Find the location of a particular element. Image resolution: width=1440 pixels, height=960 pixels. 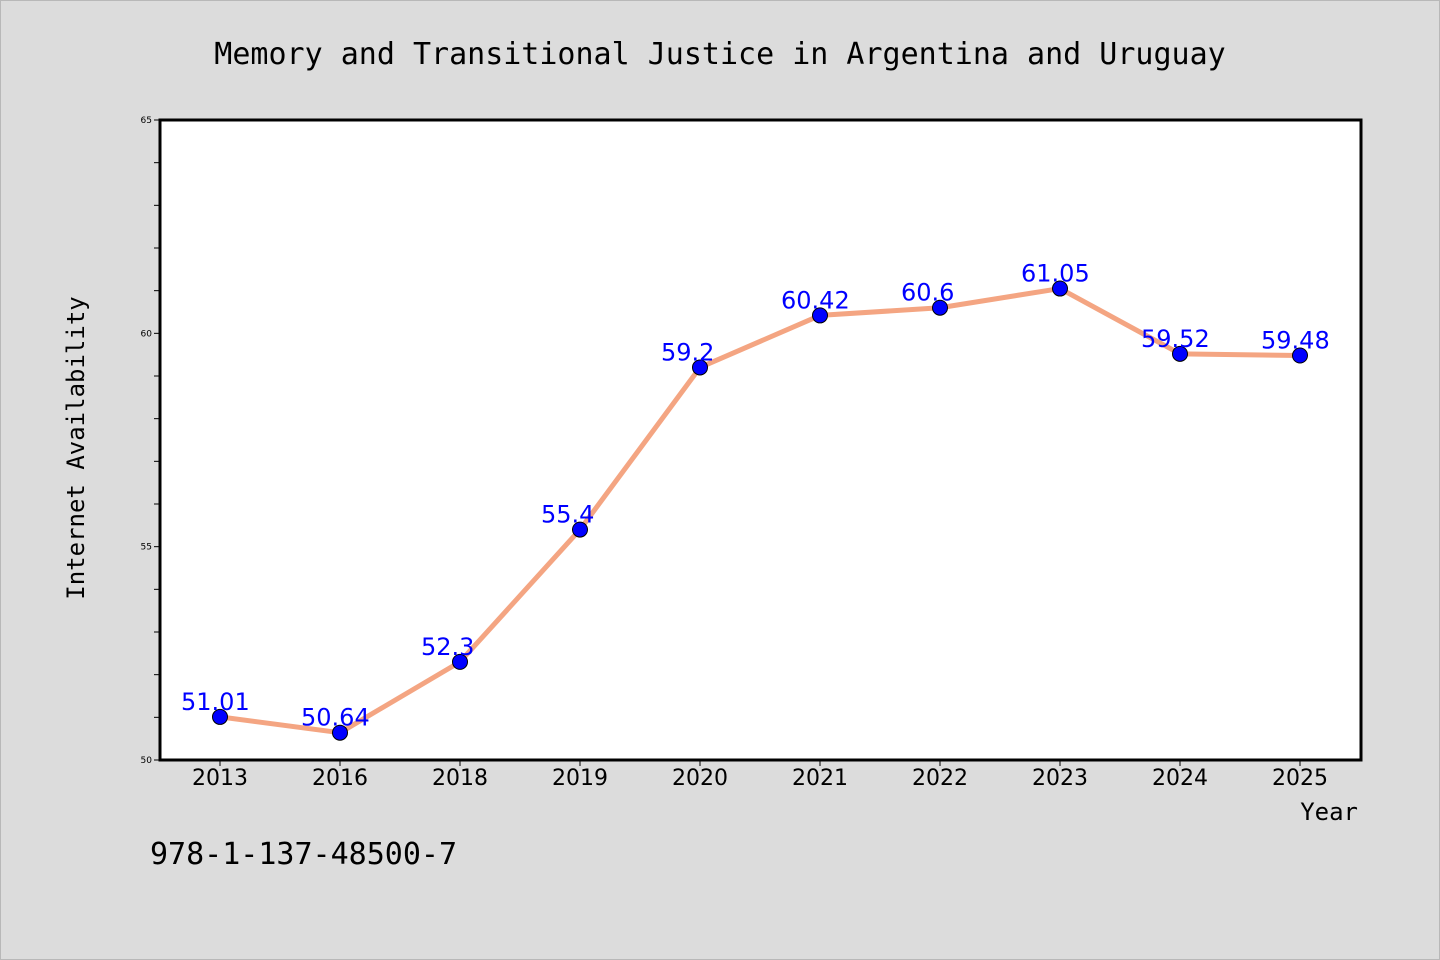

x-tick-label: 2023 is located at coordinates (1060, 778).